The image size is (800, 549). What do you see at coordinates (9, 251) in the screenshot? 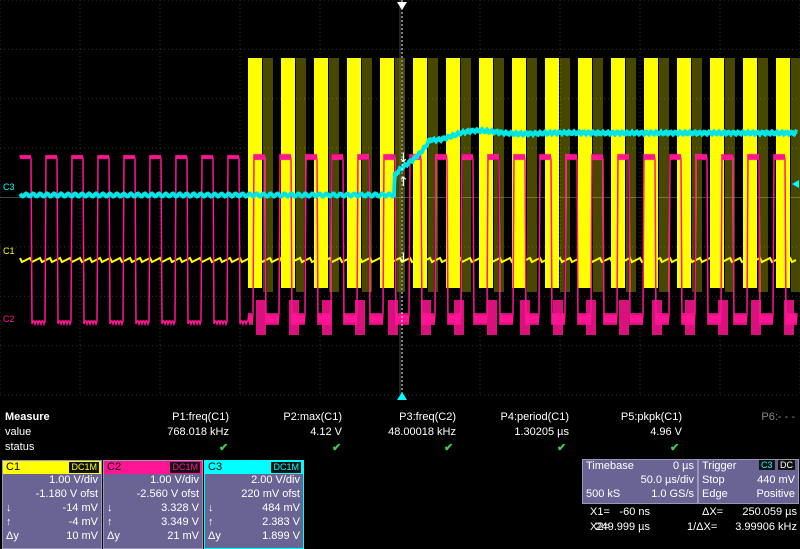
I see `c1-marker: C1` at bounding box center [9, 251].